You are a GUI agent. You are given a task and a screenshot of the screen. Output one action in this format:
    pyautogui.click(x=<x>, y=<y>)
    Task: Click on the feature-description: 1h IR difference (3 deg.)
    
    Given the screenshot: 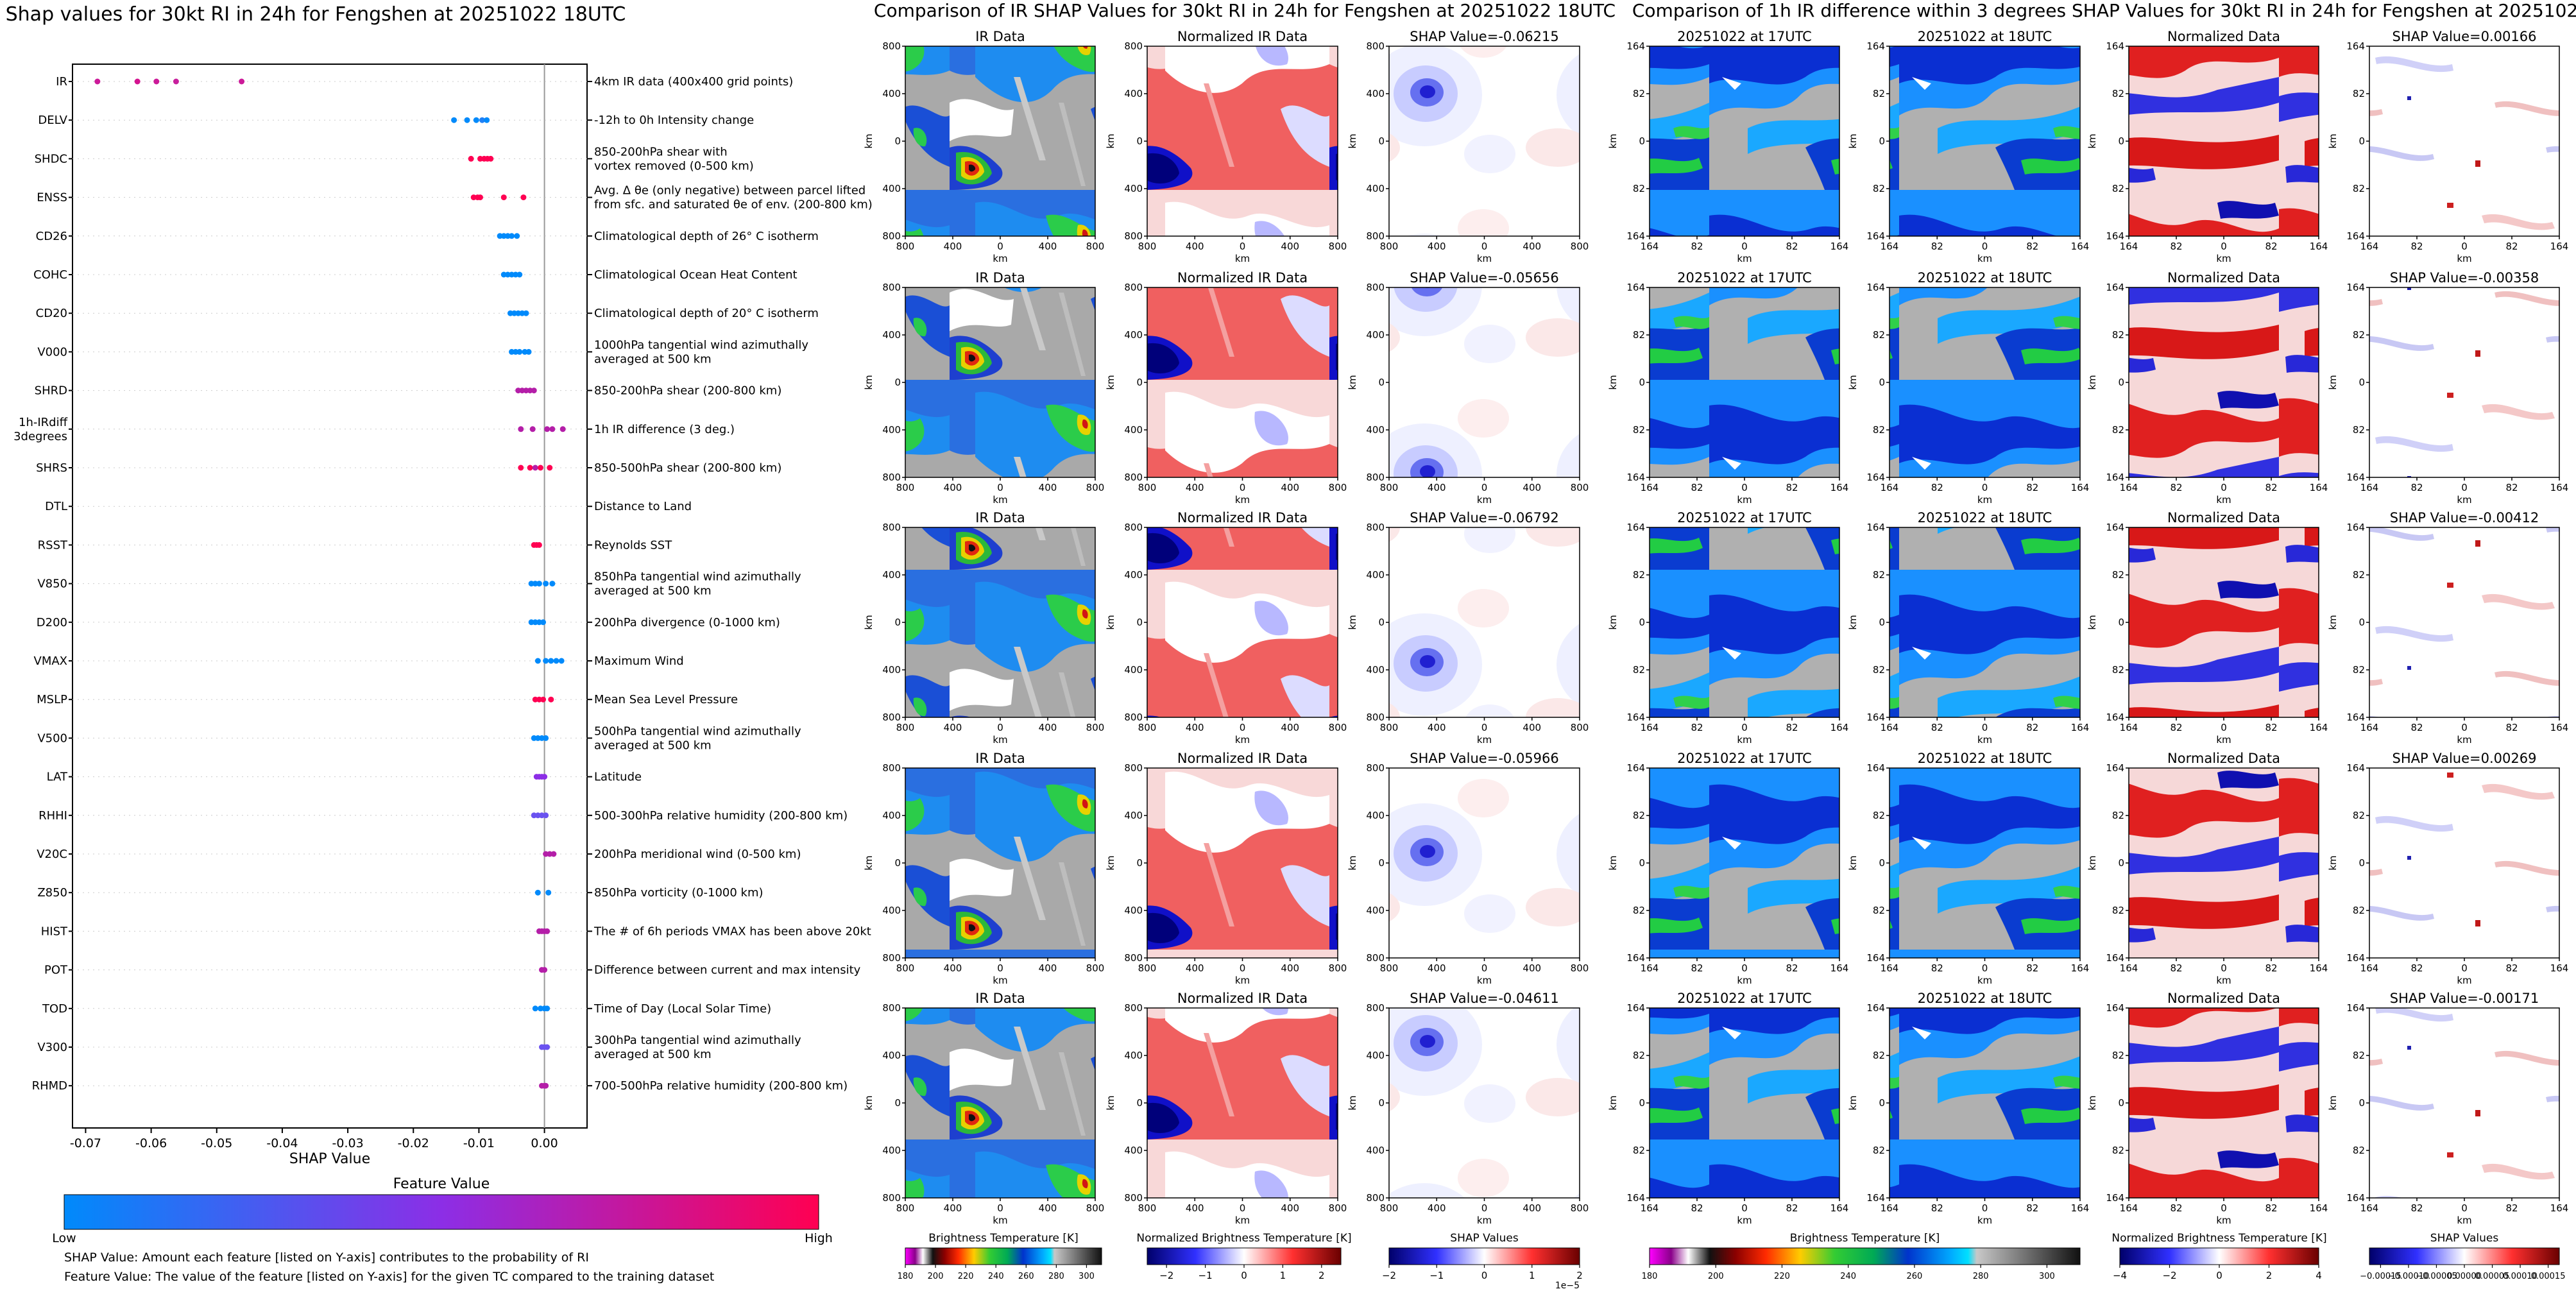 What is the action you would take?
    pyautogui.click(x=664, y=429)
    